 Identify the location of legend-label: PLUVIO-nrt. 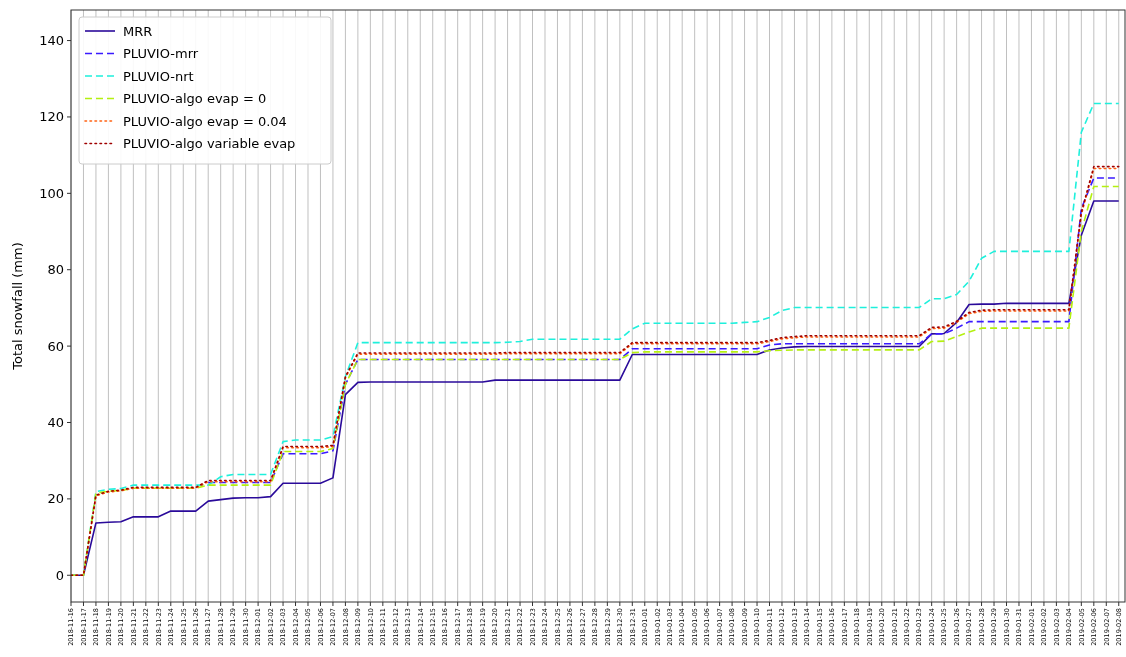
(158, 76).